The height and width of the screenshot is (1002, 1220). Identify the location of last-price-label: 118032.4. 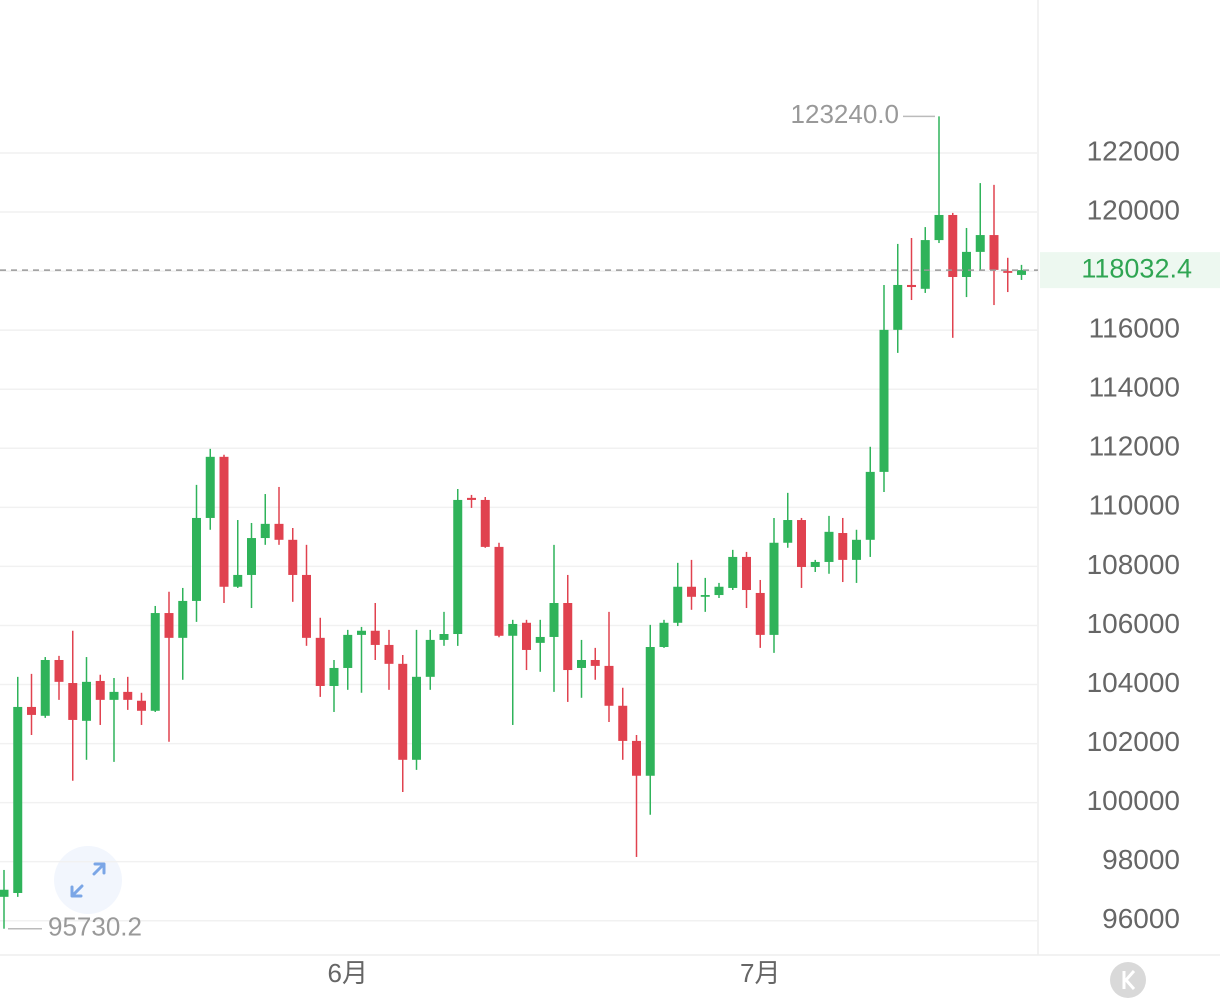
(1136, 268).